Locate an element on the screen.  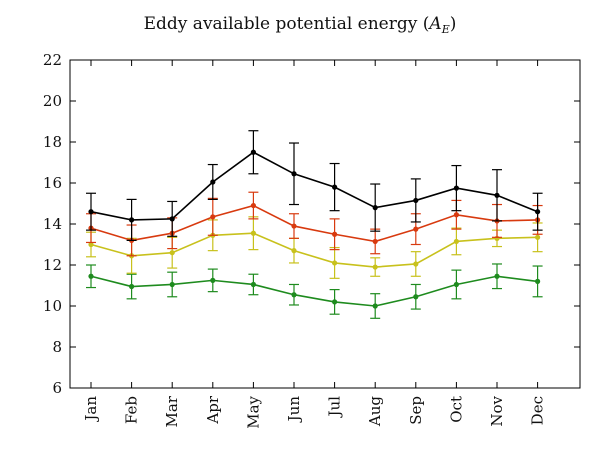
y-tick-label: 10 is located at coordinates (52, 306).